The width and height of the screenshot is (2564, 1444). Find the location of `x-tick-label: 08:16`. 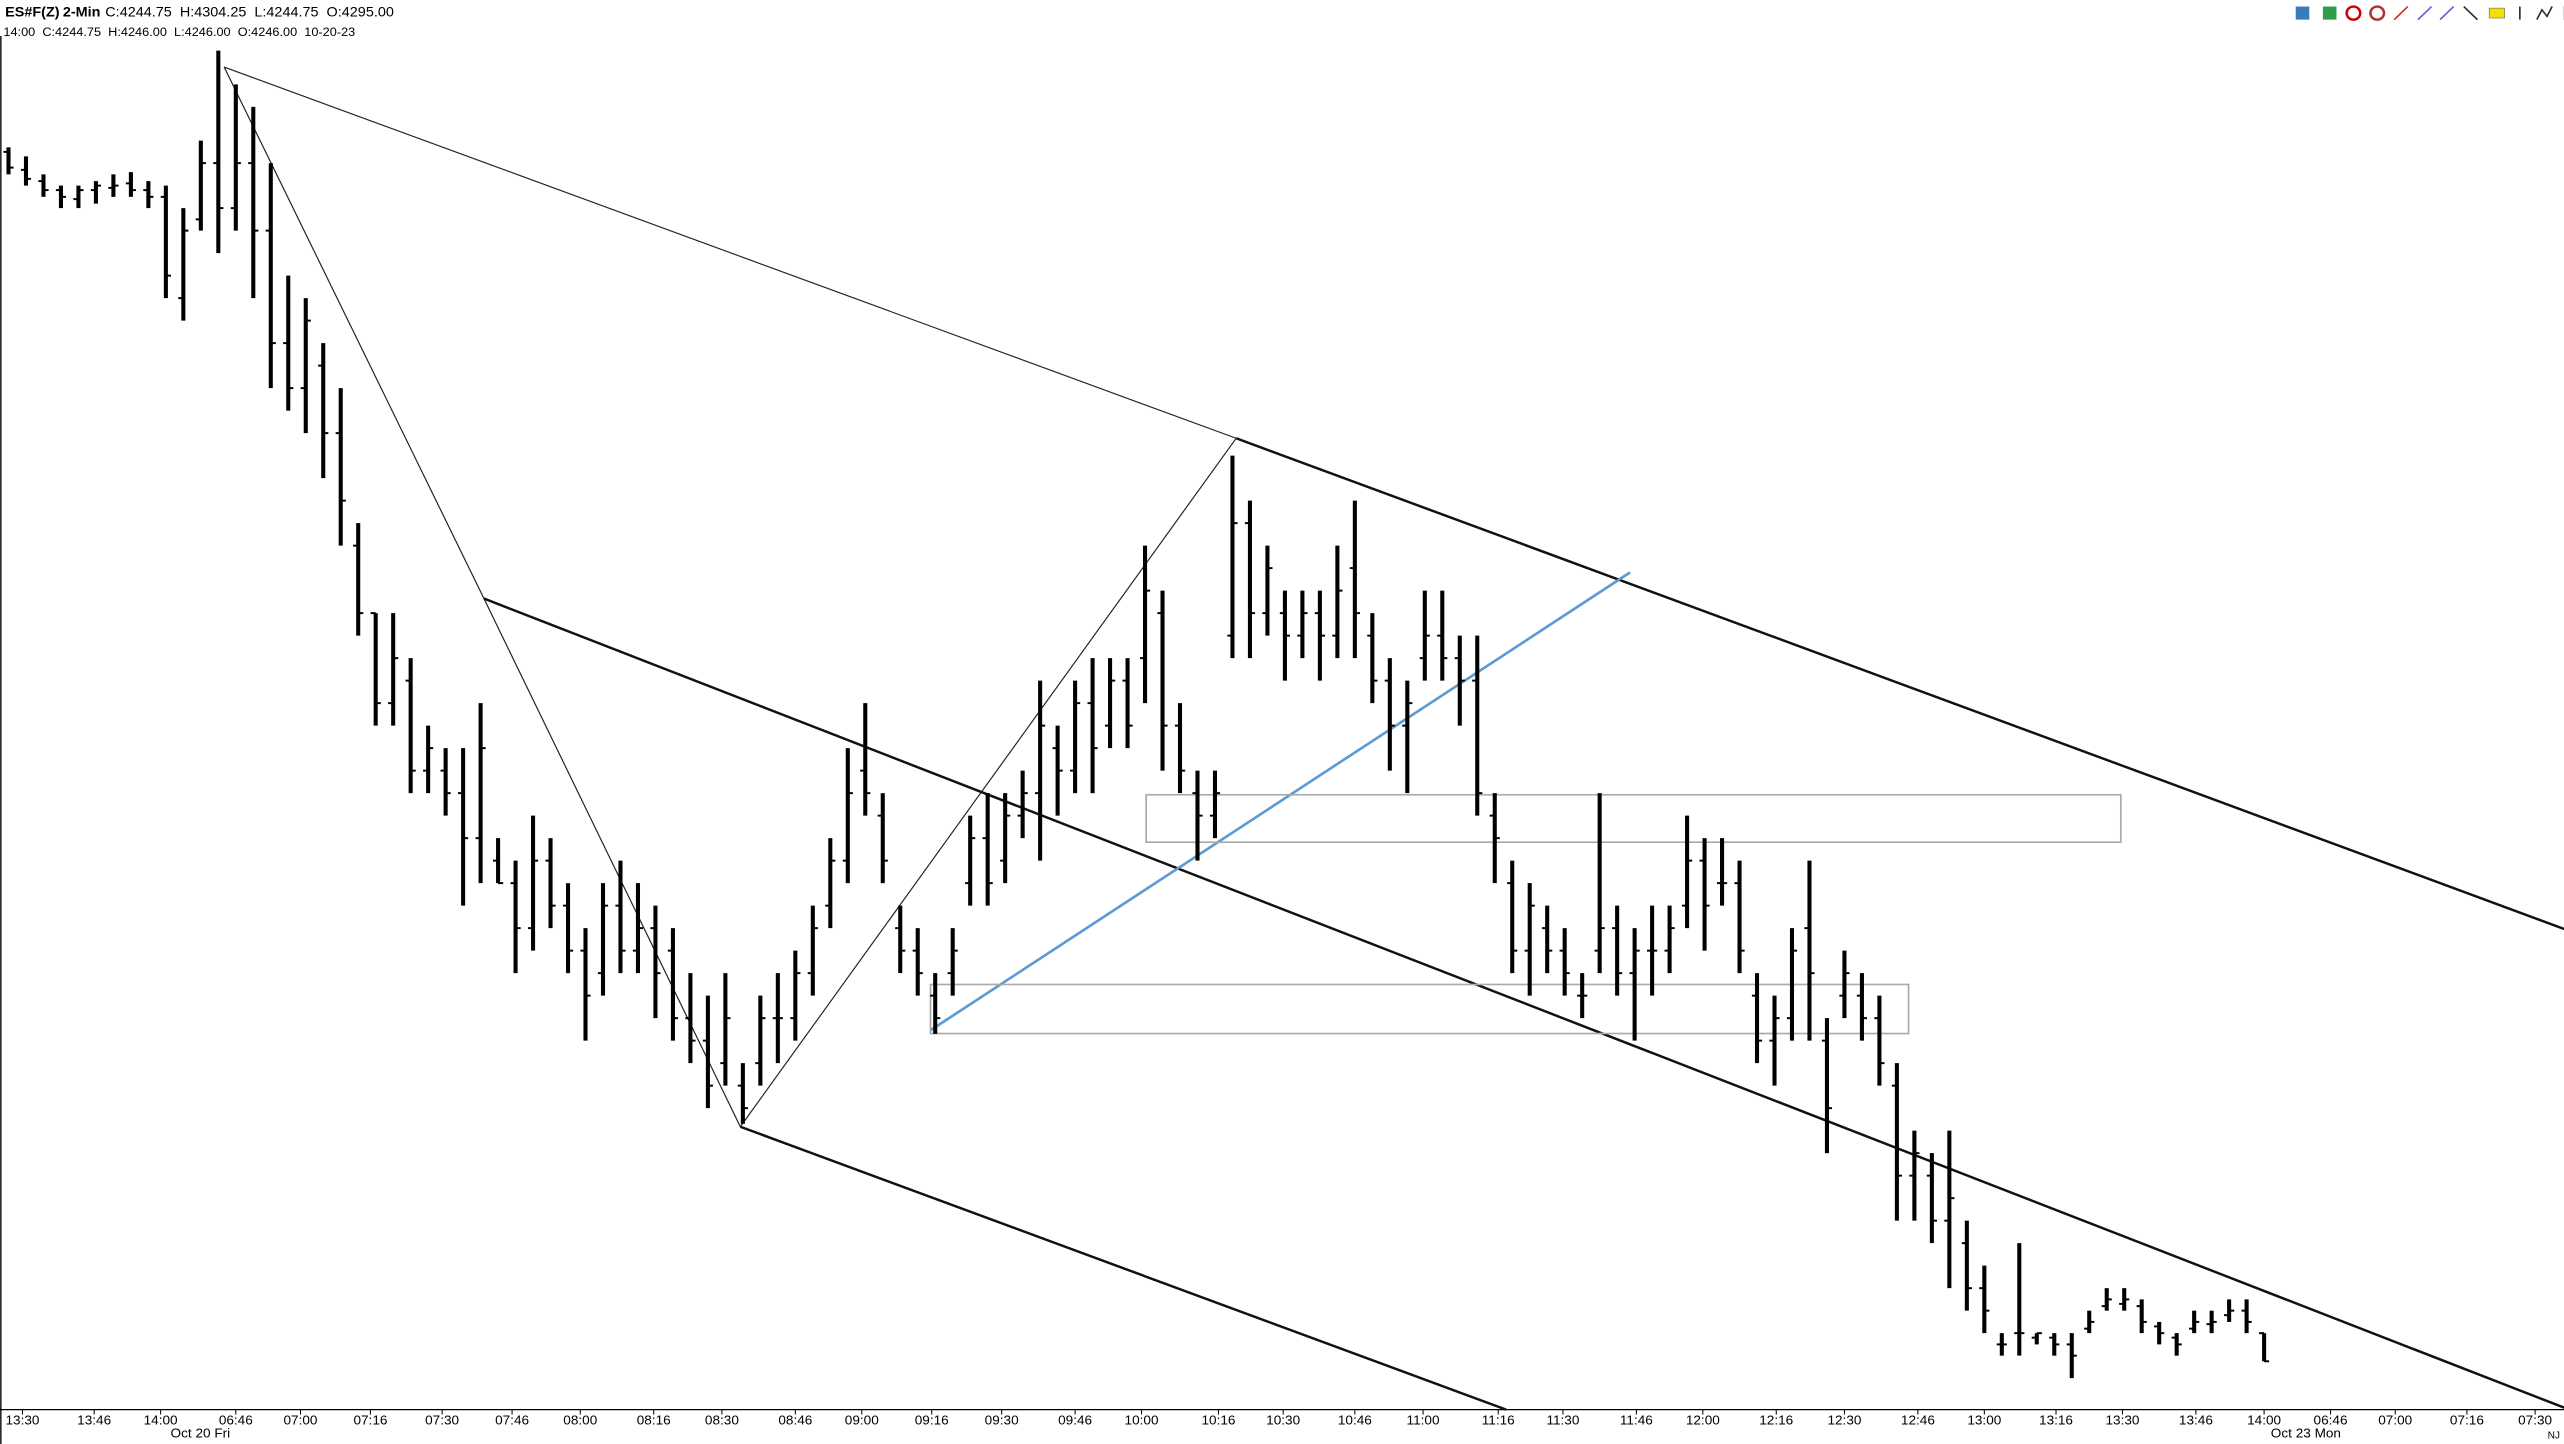

x-tick-label: 08:16 is located at coordinates (654, 1420).